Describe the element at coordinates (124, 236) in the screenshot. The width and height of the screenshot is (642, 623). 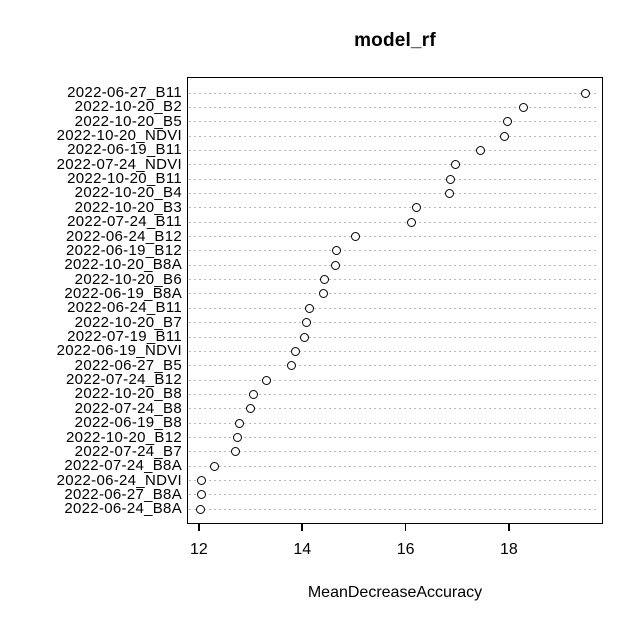
I see `y-axis-category-label: 2022-06-24_B12` at that location.